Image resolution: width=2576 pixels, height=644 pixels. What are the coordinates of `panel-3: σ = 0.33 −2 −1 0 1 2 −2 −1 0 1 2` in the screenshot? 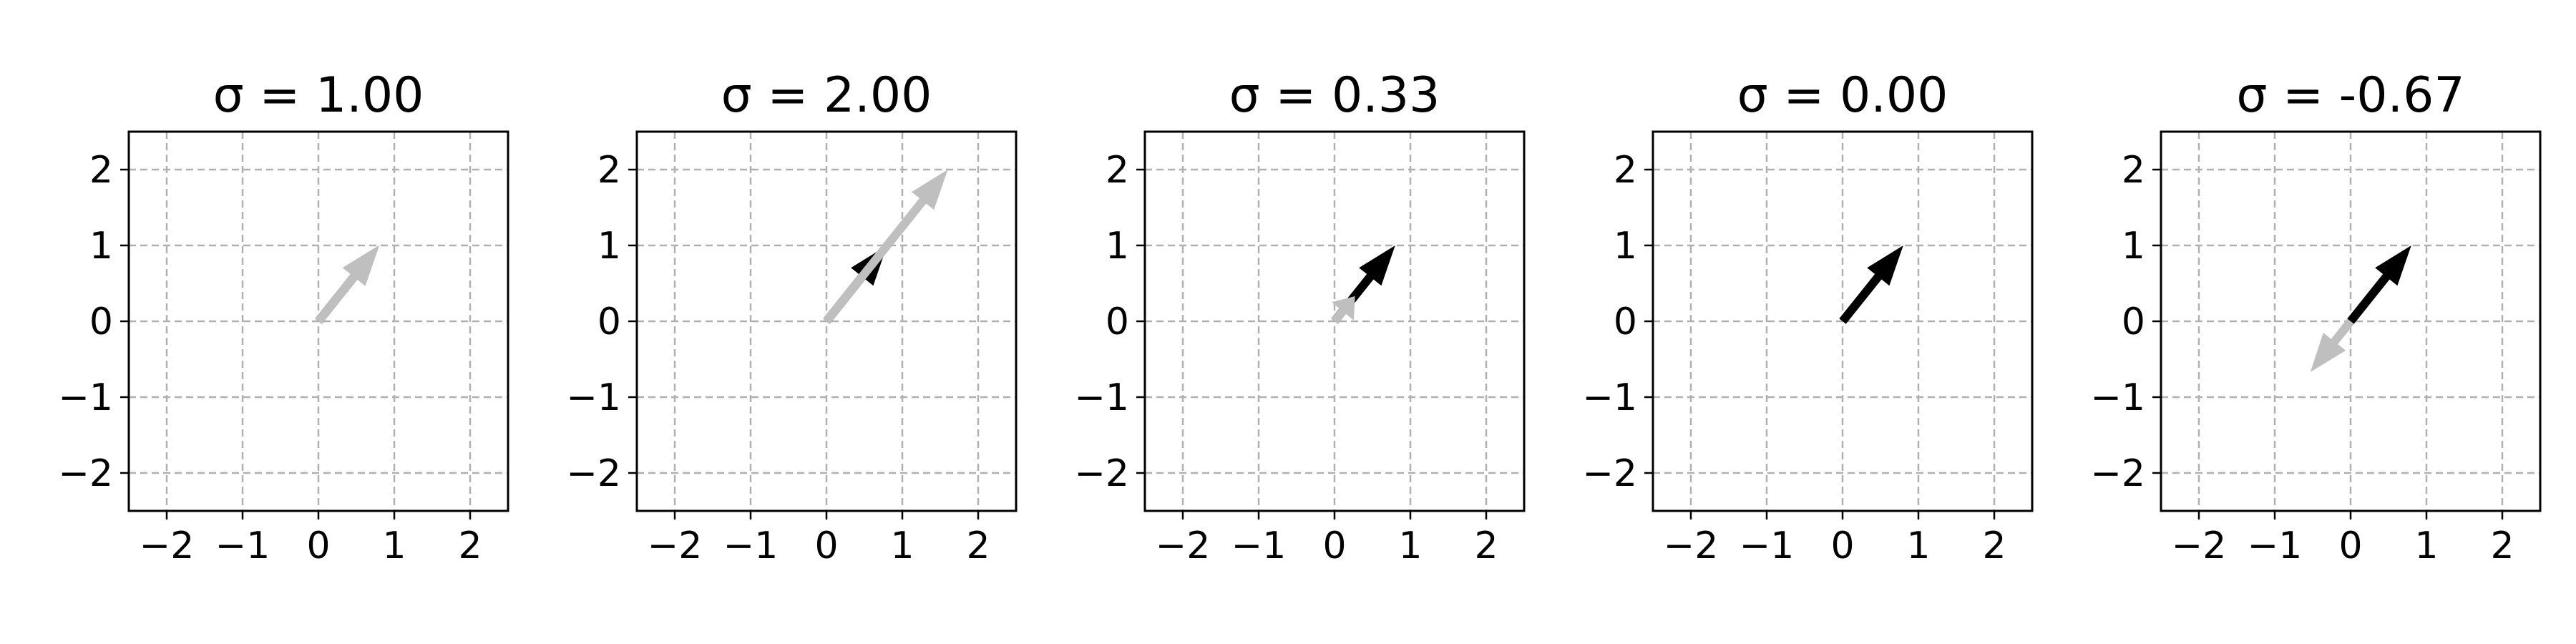 It's located at (1300, 317).